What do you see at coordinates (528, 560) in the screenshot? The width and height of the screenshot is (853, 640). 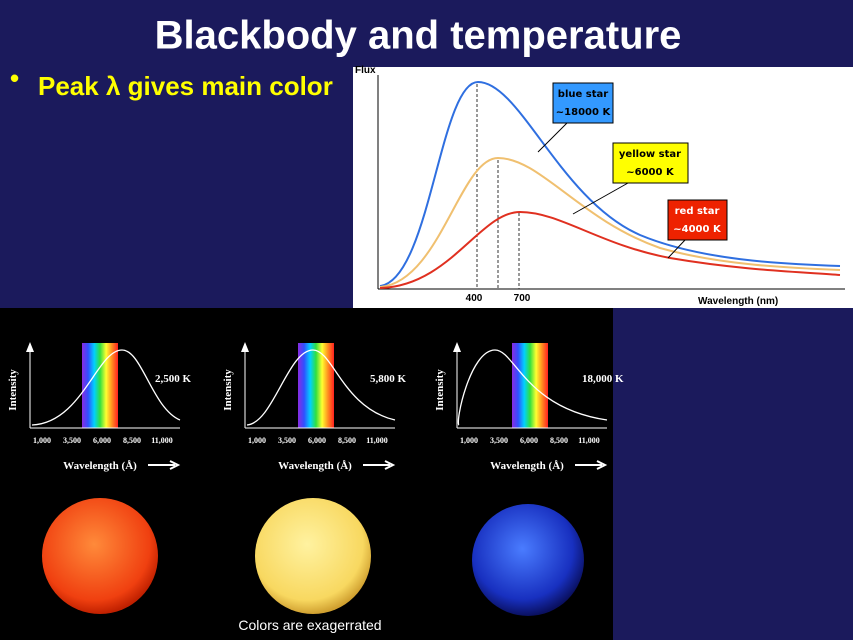 I see `blue-star` at bounding box center [528, 560].